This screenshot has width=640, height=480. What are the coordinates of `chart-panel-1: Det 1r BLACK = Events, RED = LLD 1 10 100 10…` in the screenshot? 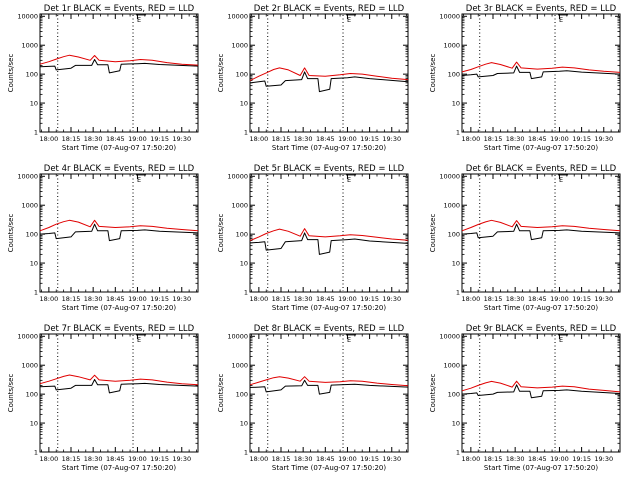 It's located at (103, 78).